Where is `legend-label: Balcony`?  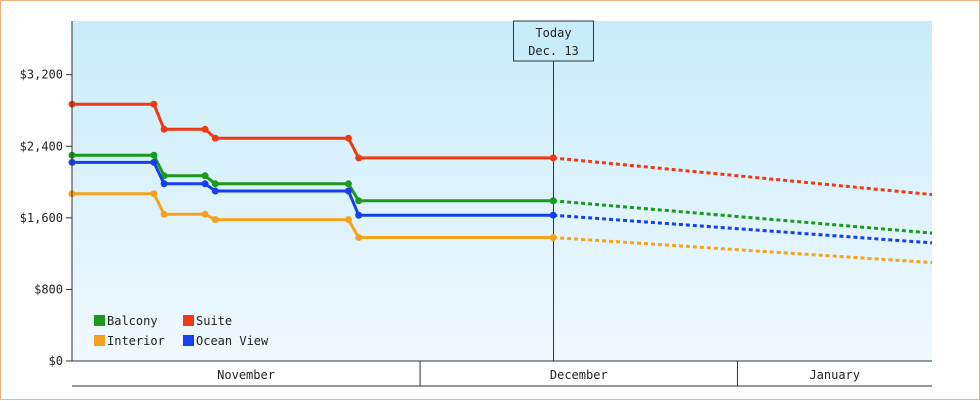 legend-label: Balcony is located at coordinates (132, 321).